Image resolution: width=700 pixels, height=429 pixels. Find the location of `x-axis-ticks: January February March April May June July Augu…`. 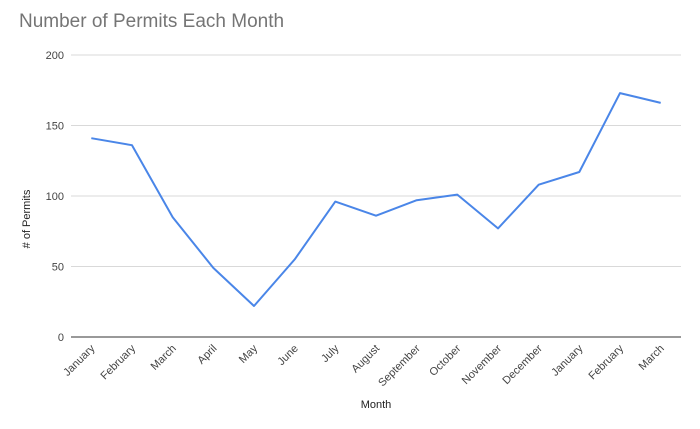

x-axis-ticks: January February March April May June July Augu… is located at coordinates (363, 365).